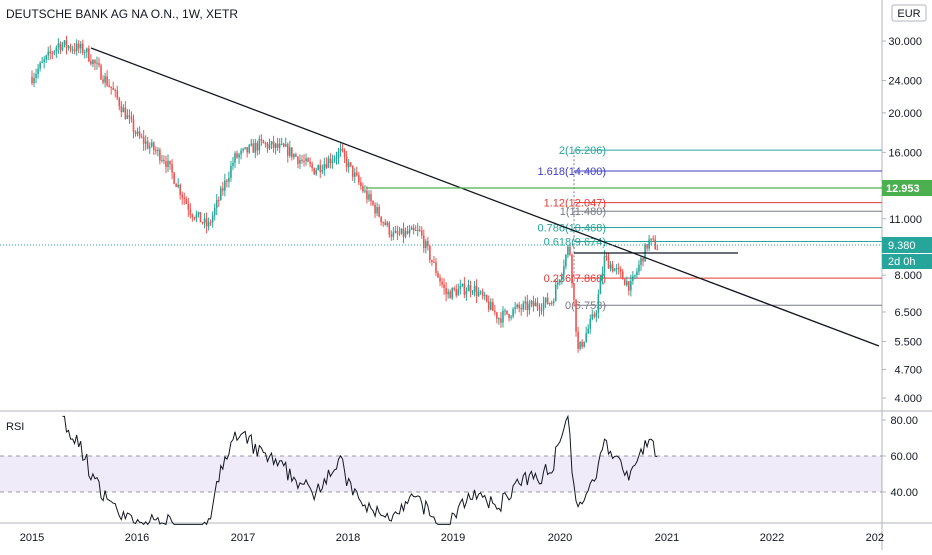 This screenshot has height=555, width=932. Describe the element at coordinates (907, 188) in the screenshot. I see `level-price-tag` at that location.